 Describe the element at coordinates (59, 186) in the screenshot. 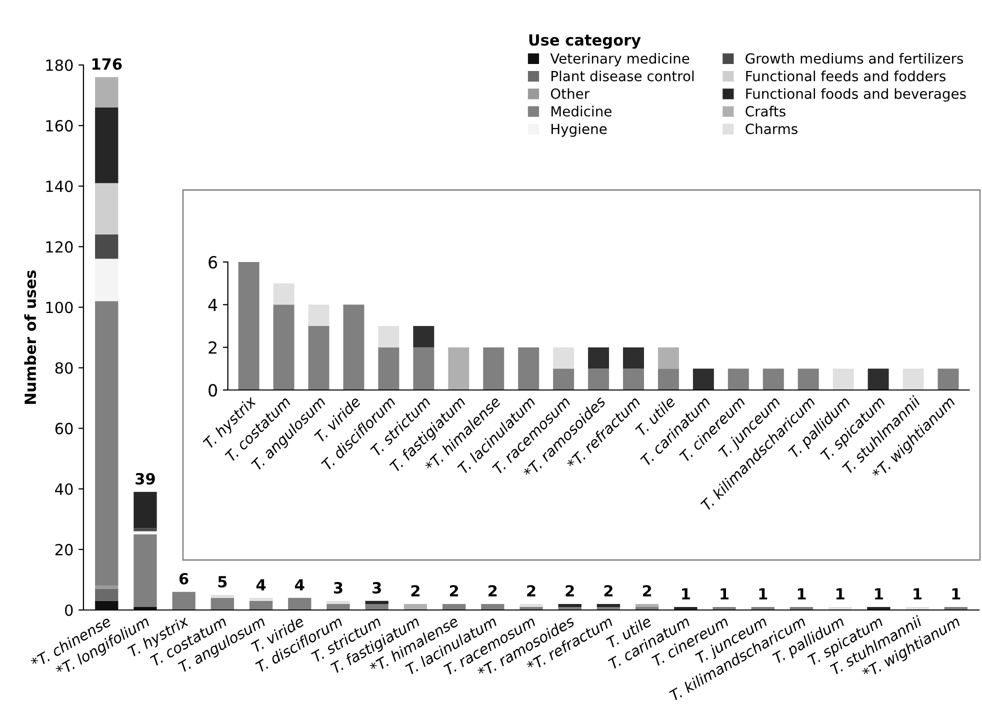

I see `y-tick-label: 140` at that location.